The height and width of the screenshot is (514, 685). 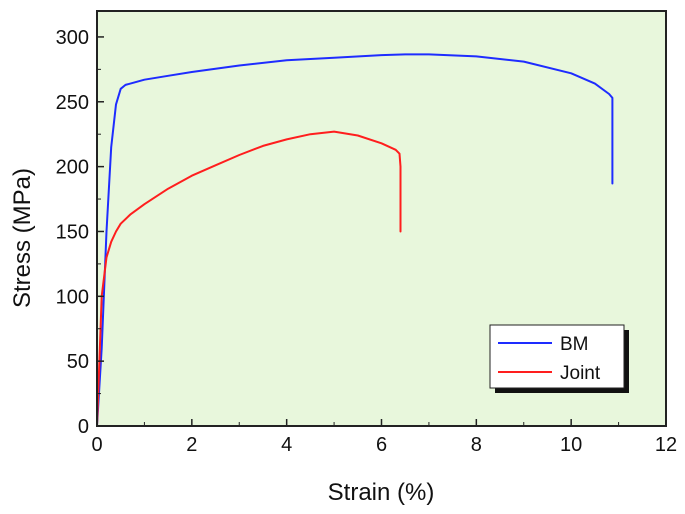 I want to click on y-tick-label: 100, so click(x=72, y=297).